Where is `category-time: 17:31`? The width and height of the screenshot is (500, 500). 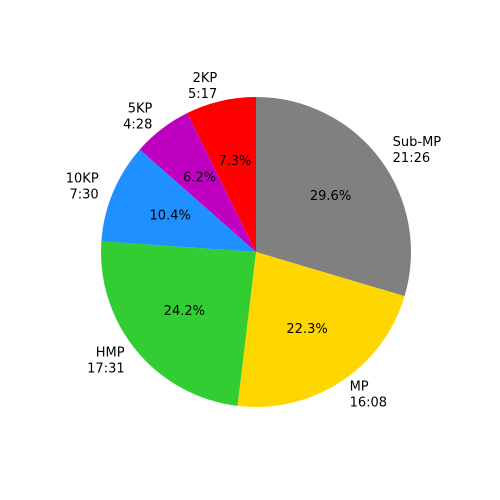
category-time: 17:31 is located at coordinates (105, 369).